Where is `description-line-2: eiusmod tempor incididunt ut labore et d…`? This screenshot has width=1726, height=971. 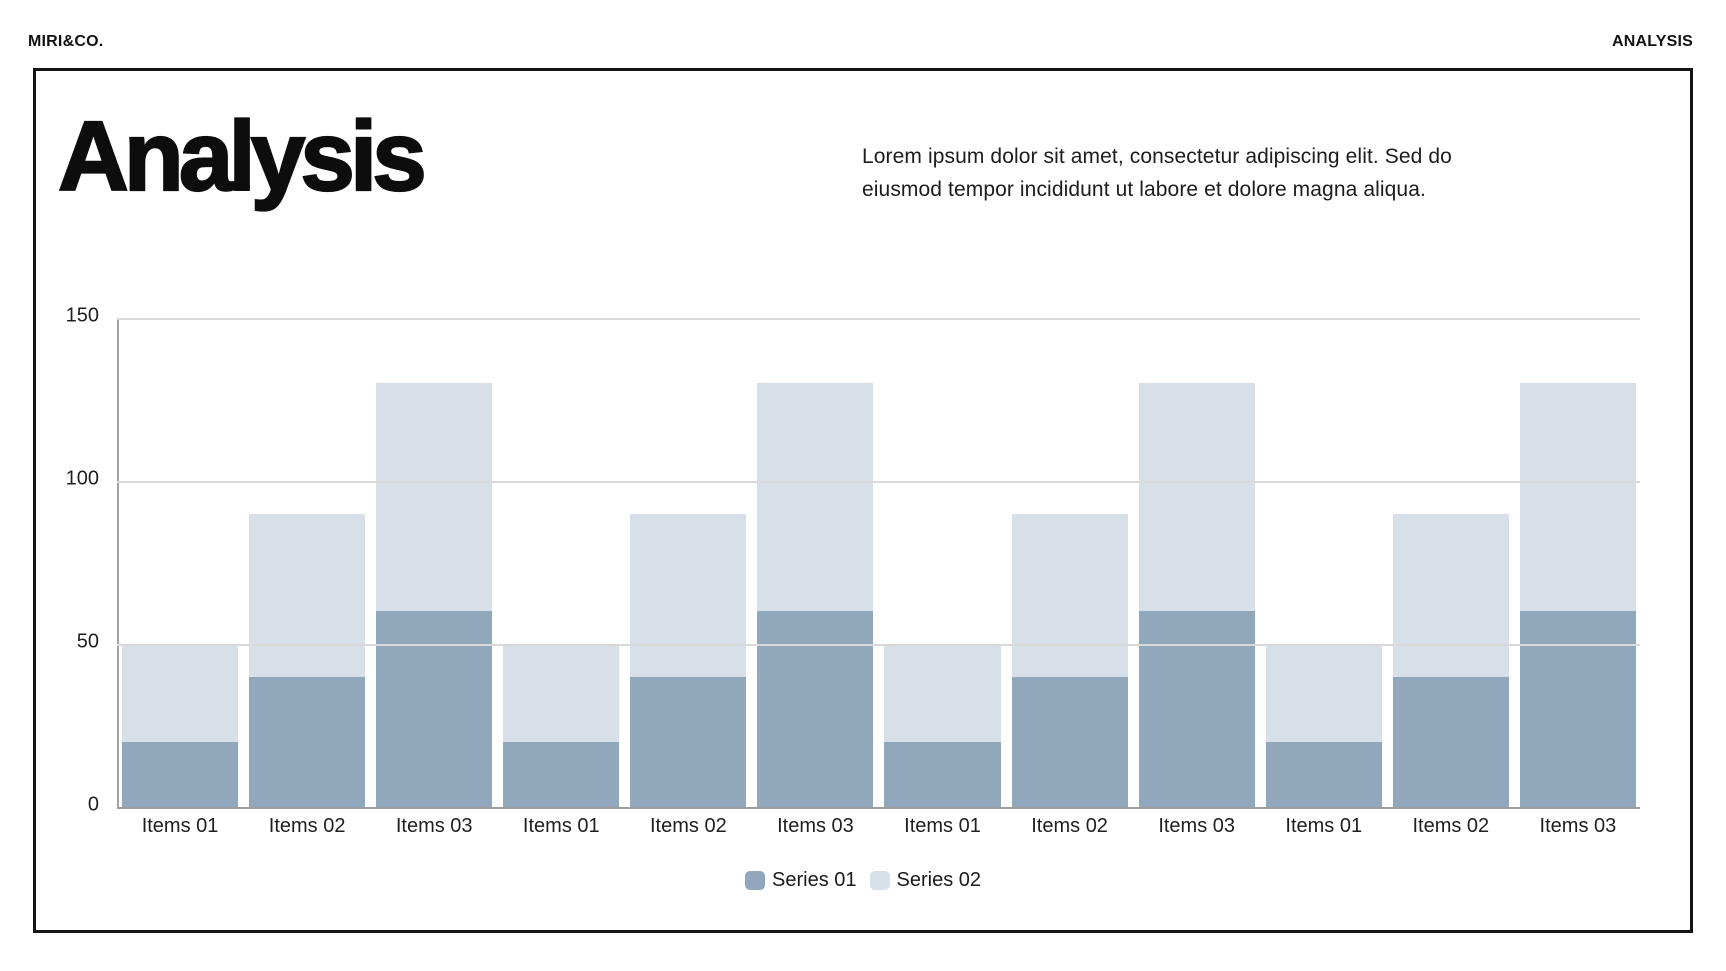 description-line-2: eiusmod tempor incididunt ut labore et d… is located at coordinates (1144, 189).